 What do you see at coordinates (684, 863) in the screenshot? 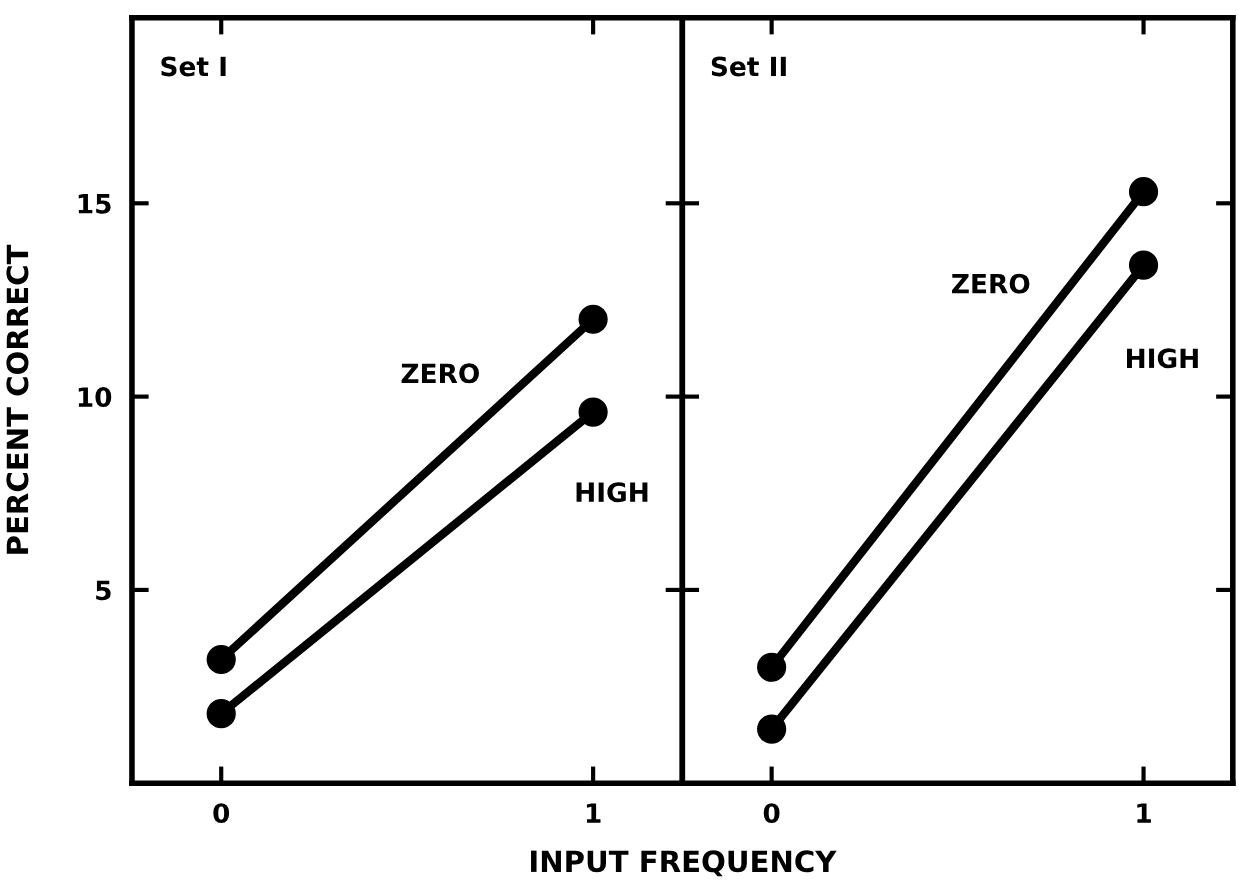
I see `x-axis-title: INPUT FREQUENCY` at bounding box center [684, 863].